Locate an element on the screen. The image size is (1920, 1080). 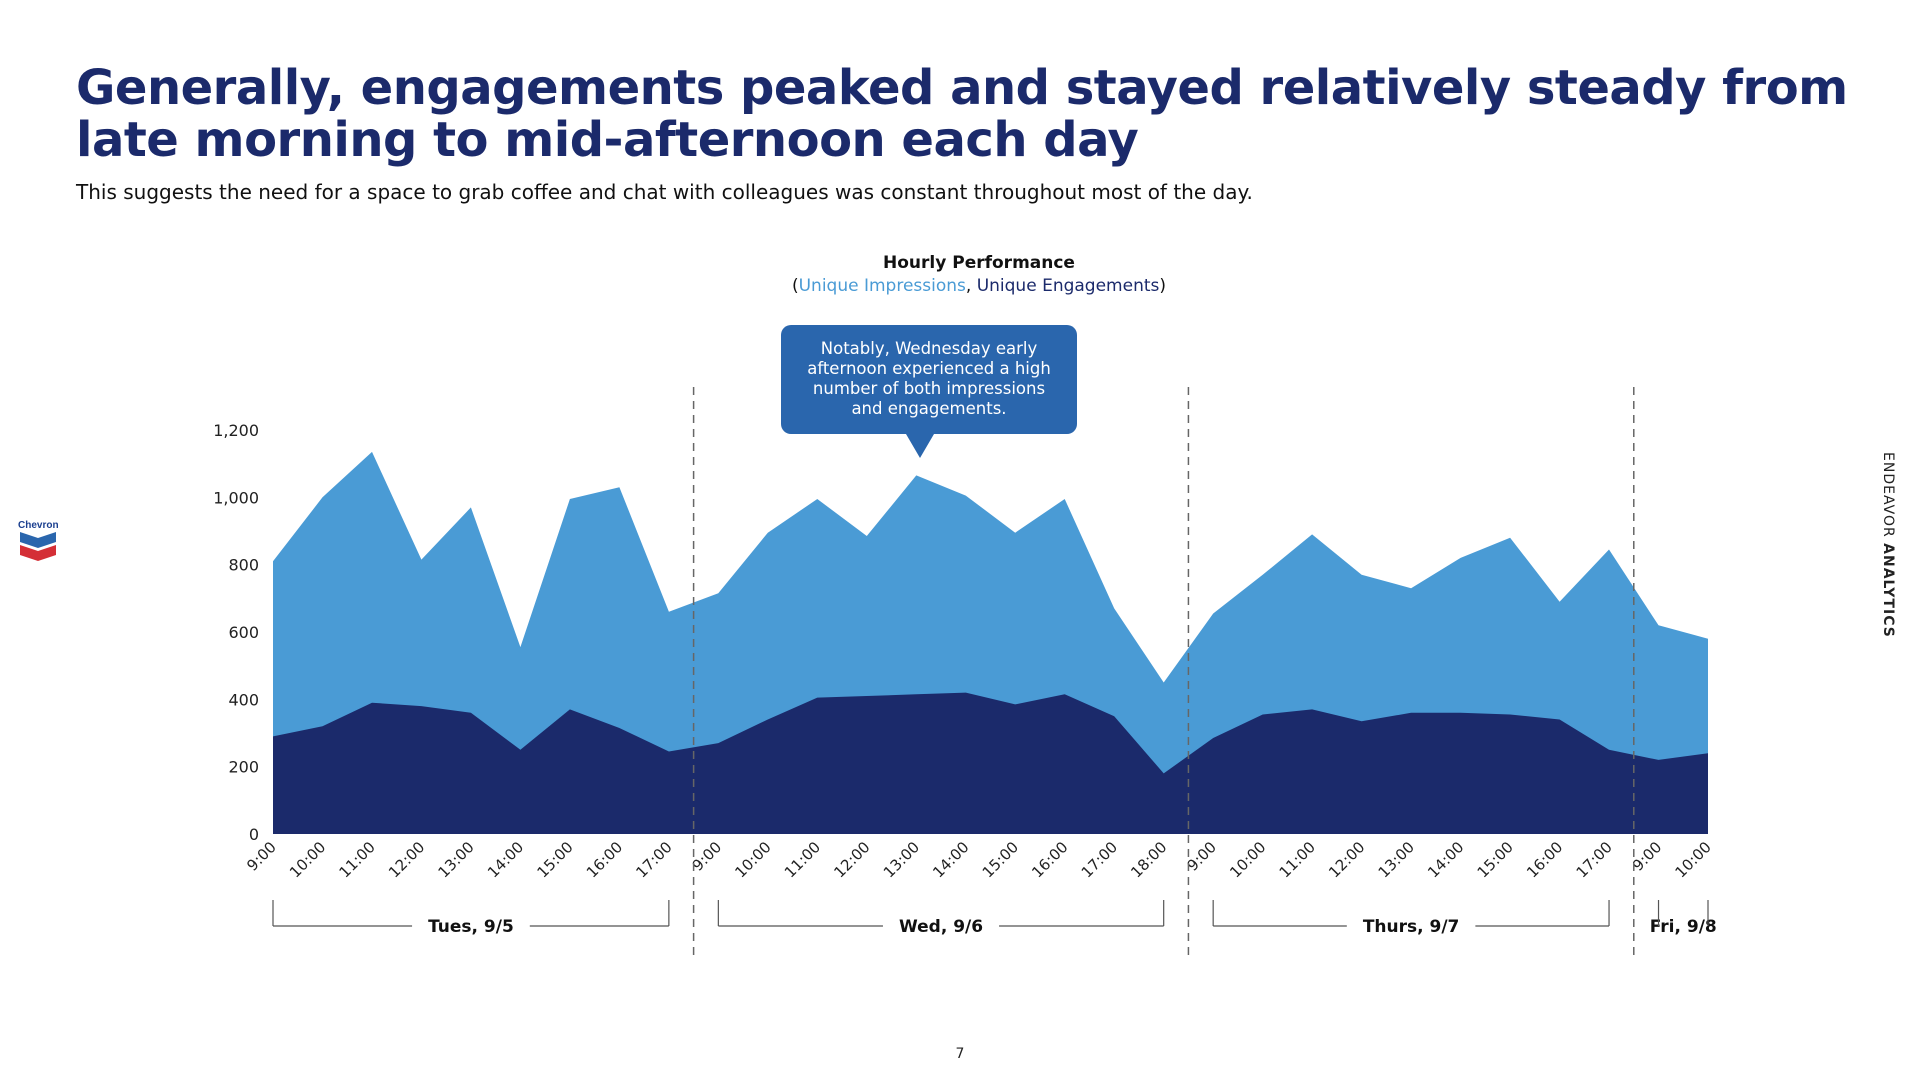
day-label: Fri, 9/8 is located at coordinates (1683, 927).